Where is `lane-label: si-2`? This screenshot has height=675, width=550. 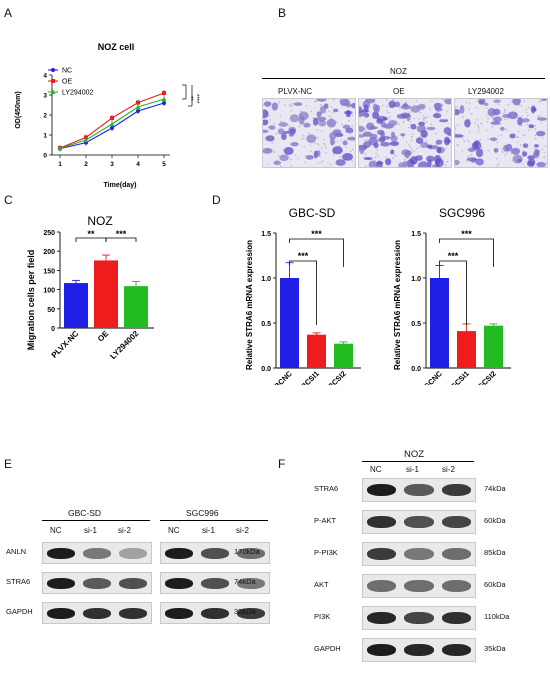
lane-label: si-2 is located at coordinates (448, 469).